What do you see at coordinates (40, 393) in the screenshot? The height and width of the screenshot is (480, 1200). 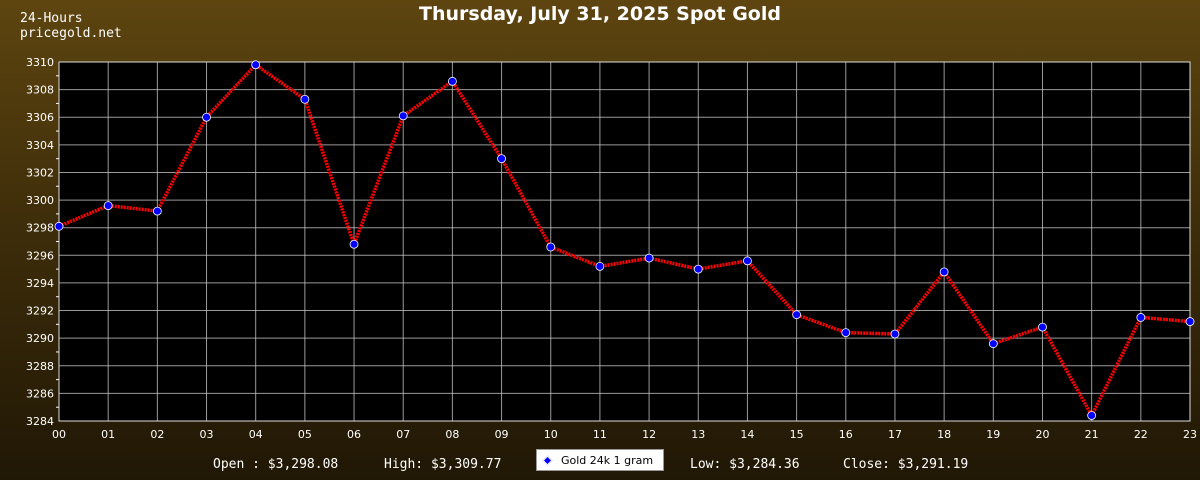 I see `y-tick-label: 3286` at bounding box center [40, 393].